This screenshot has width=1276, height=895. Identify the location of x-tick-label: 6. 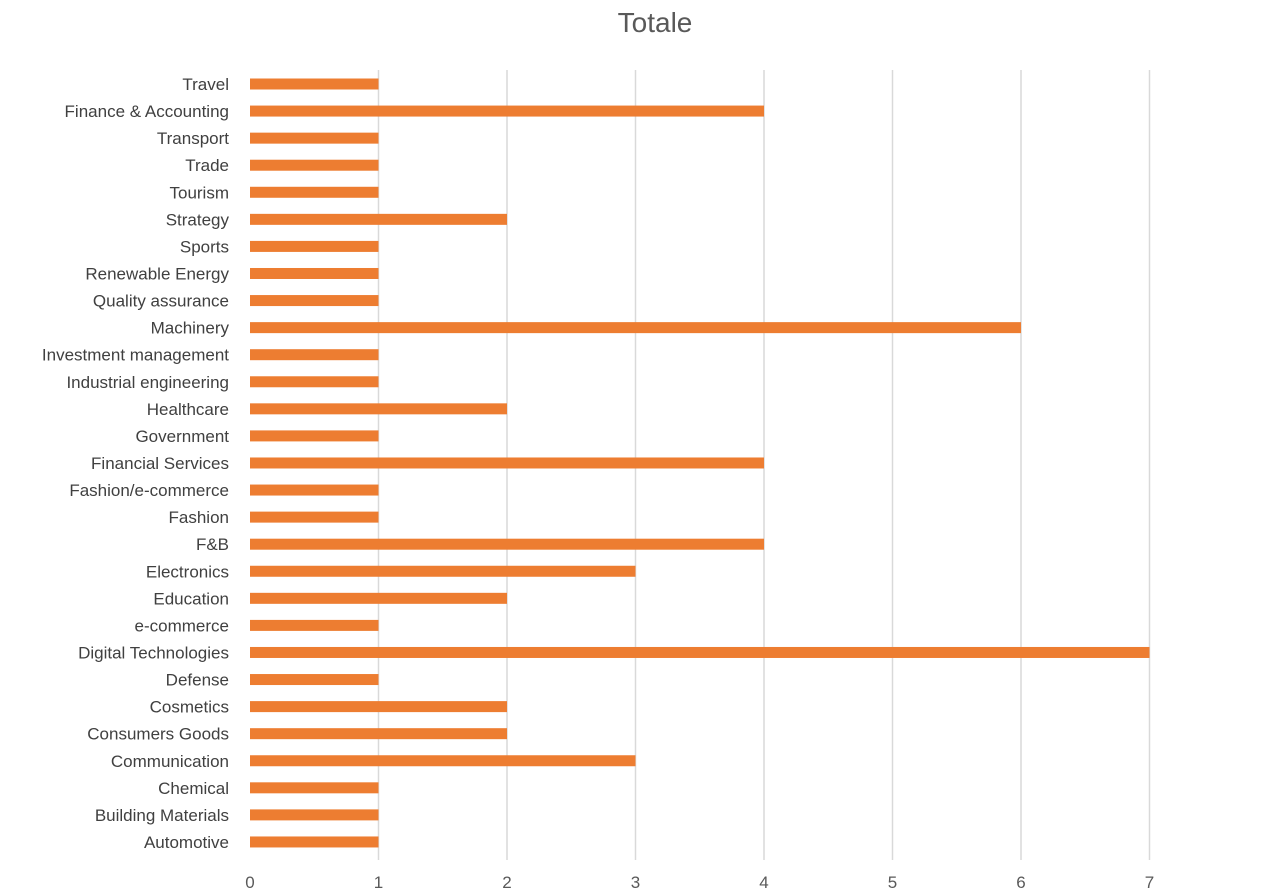
(1020, 881).